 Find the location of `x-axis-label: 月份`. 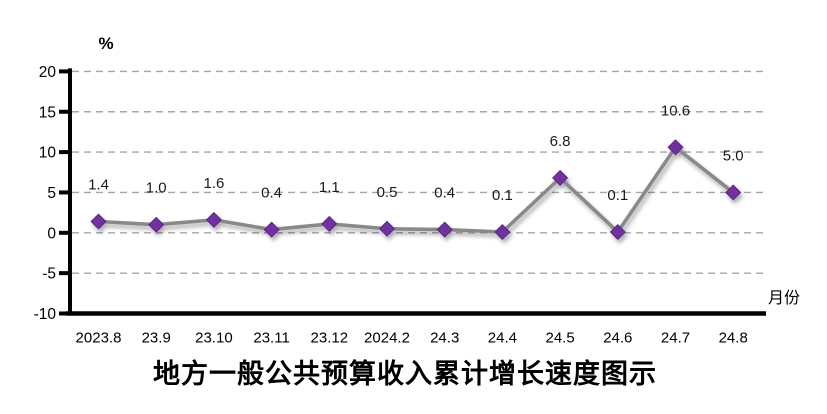

x-axis-label: 月份 is located at coordinates (784, 298).